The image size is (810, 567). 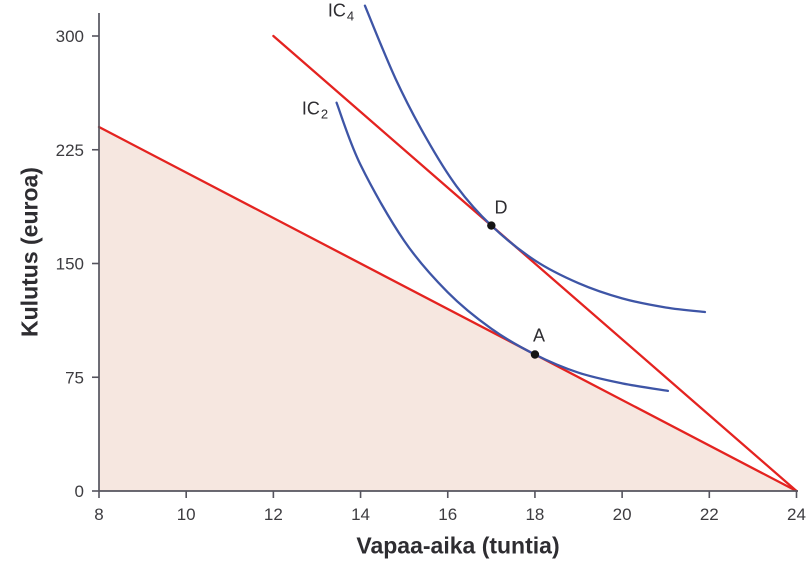 I want to click on x-tick-label: 24, so click(x=796, y=514).